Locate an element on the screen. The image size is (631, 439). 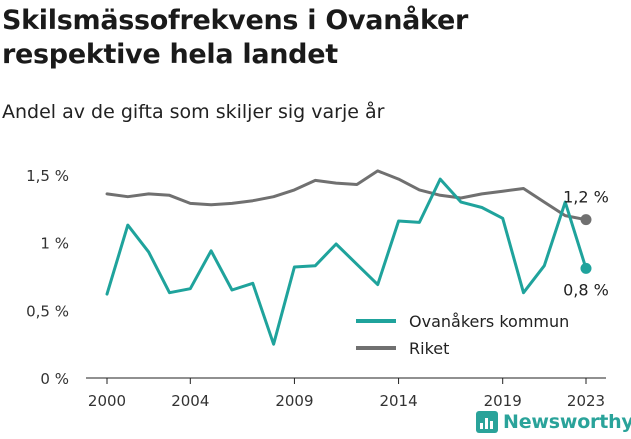
legend-label-riket: Riket is located at coordinates (429, 348).